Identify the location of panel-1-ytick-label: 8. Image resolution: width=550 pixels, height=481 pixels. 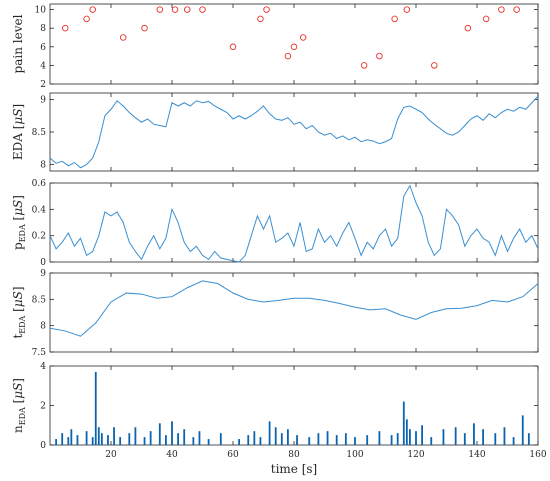
(43, 29).